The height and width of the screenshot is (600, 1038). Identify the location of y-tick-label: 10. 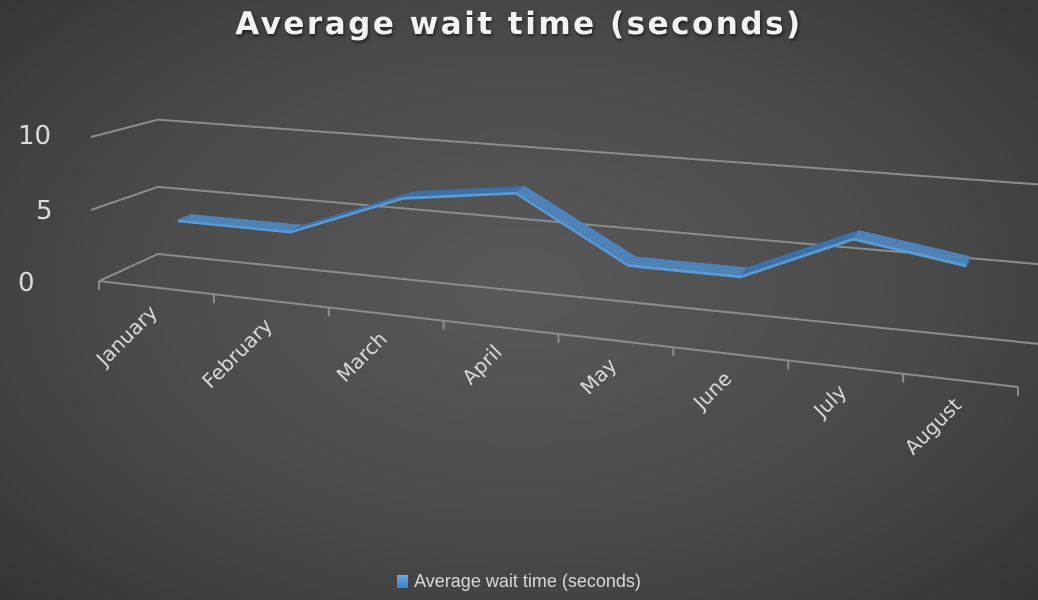
(34, 136).